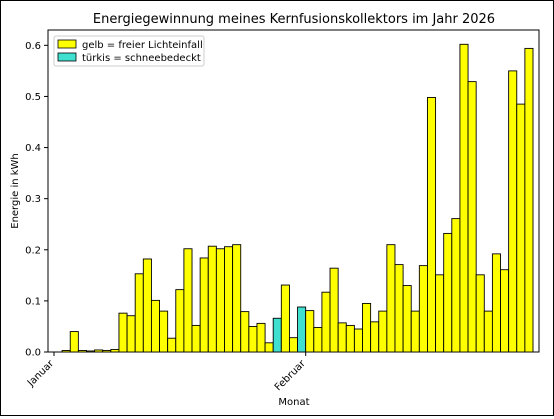  Describe the element at coordinates (33, 353) in the screenshot. I see `y-tick-label: 0.0` at that location.